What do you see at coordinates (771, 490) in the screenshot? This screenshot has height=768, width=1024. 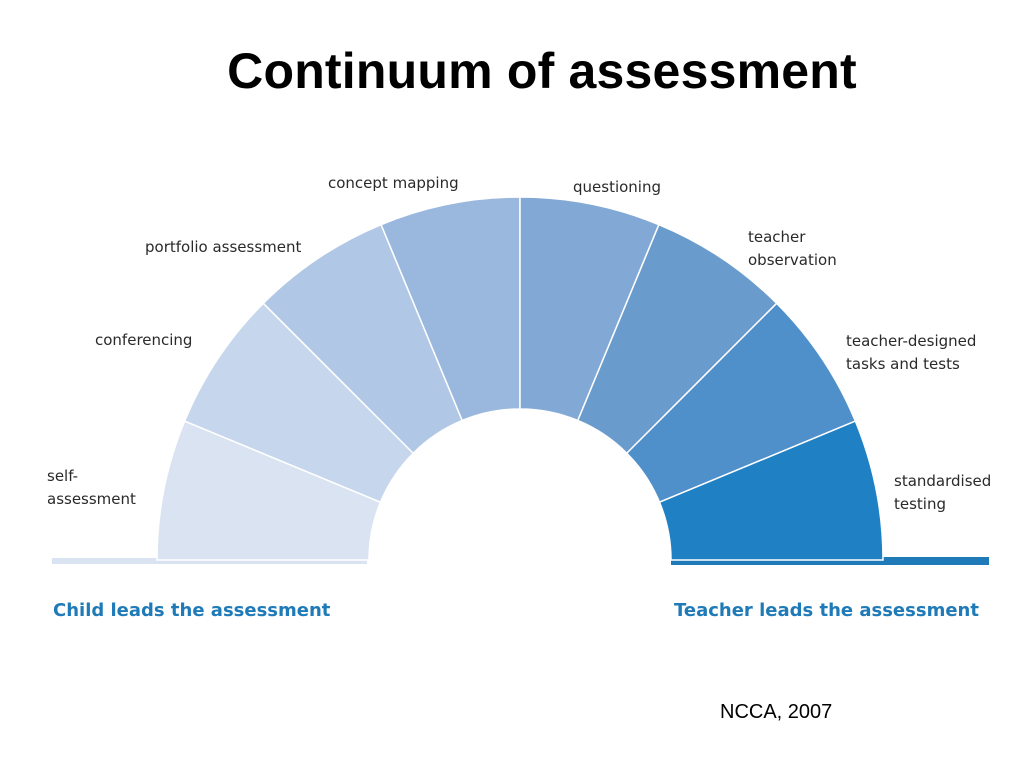 I see `arc-segment` at bounding box center [771, 490].